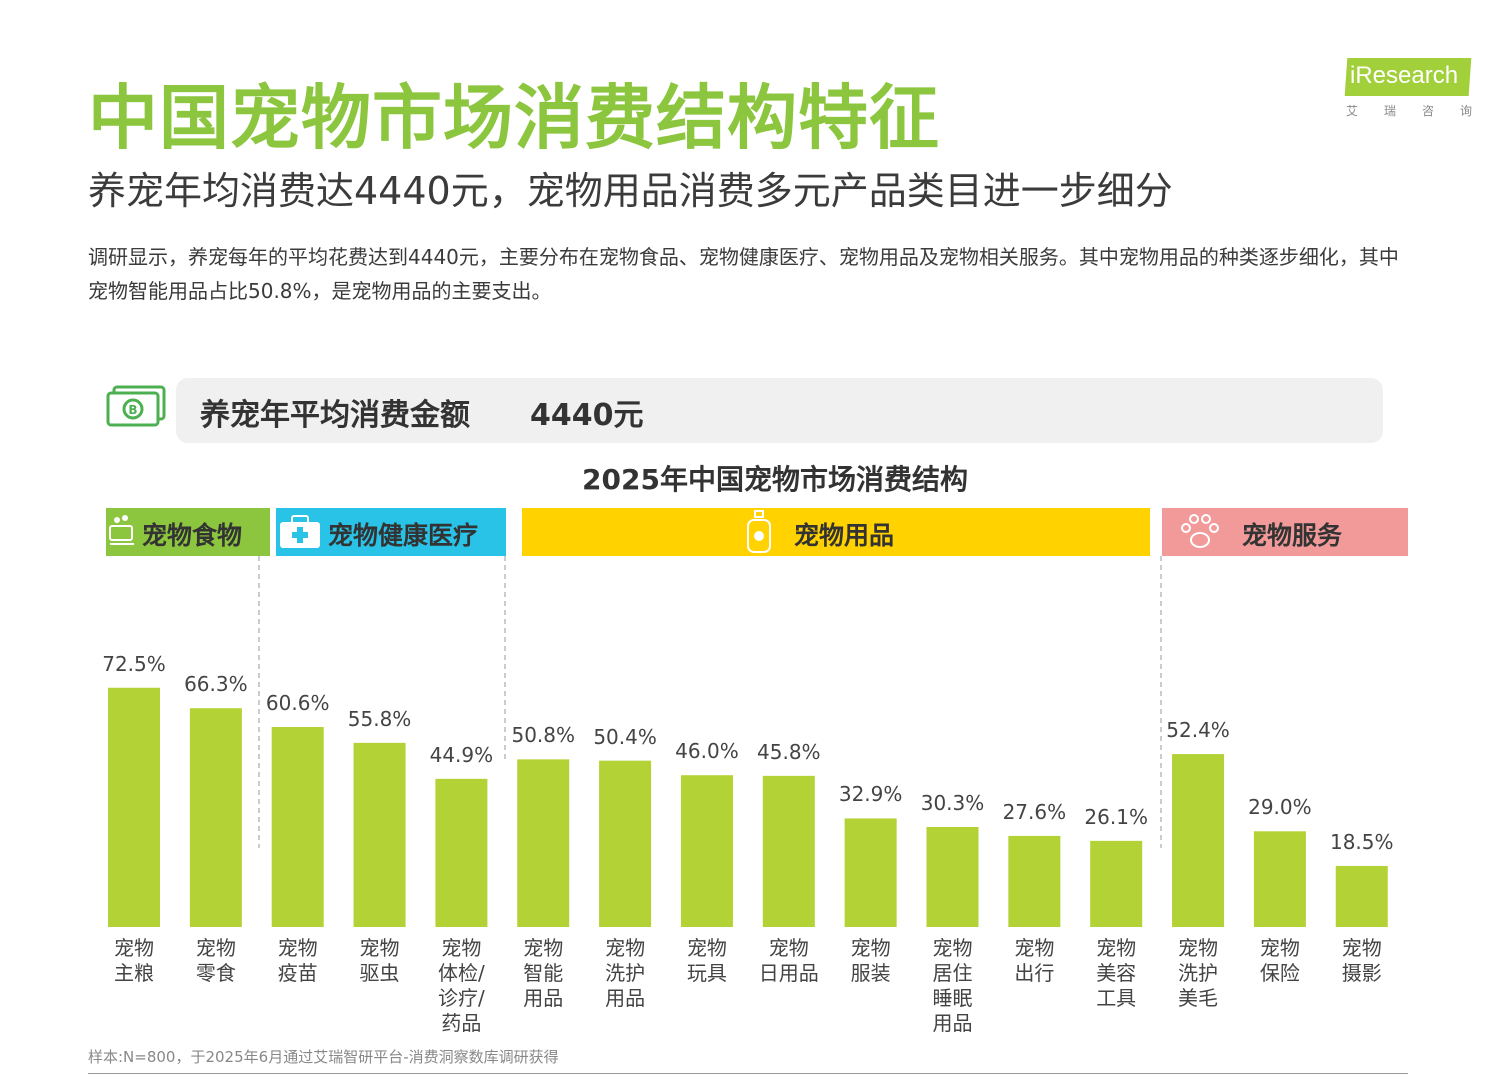 The width and height of the screenshot is (1490, 1080). Describe the element at coordinates (1198, 730) in the screenshot. I see `bar-value-label: 52.4%` at that location.